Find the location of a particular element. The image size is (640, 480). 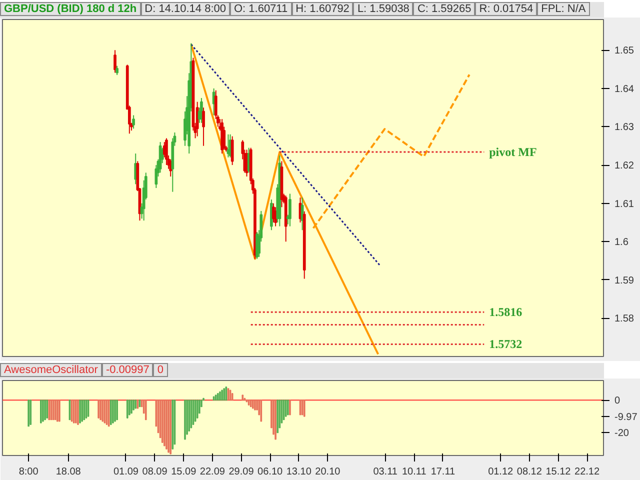

x-tick-label: 20.10 is located at coordinates (328, 472).